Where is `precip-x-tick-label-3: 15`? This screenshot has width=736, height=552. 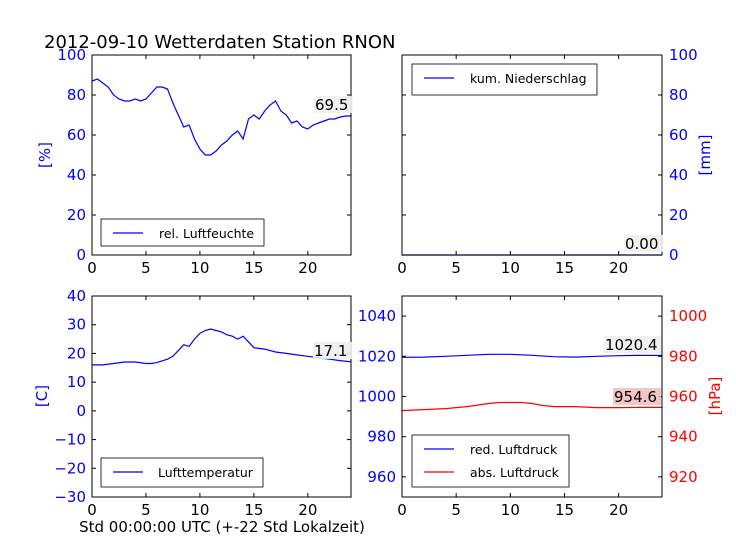
precip-x-tick-label-3: 15 is located at coordinates (564, 268).